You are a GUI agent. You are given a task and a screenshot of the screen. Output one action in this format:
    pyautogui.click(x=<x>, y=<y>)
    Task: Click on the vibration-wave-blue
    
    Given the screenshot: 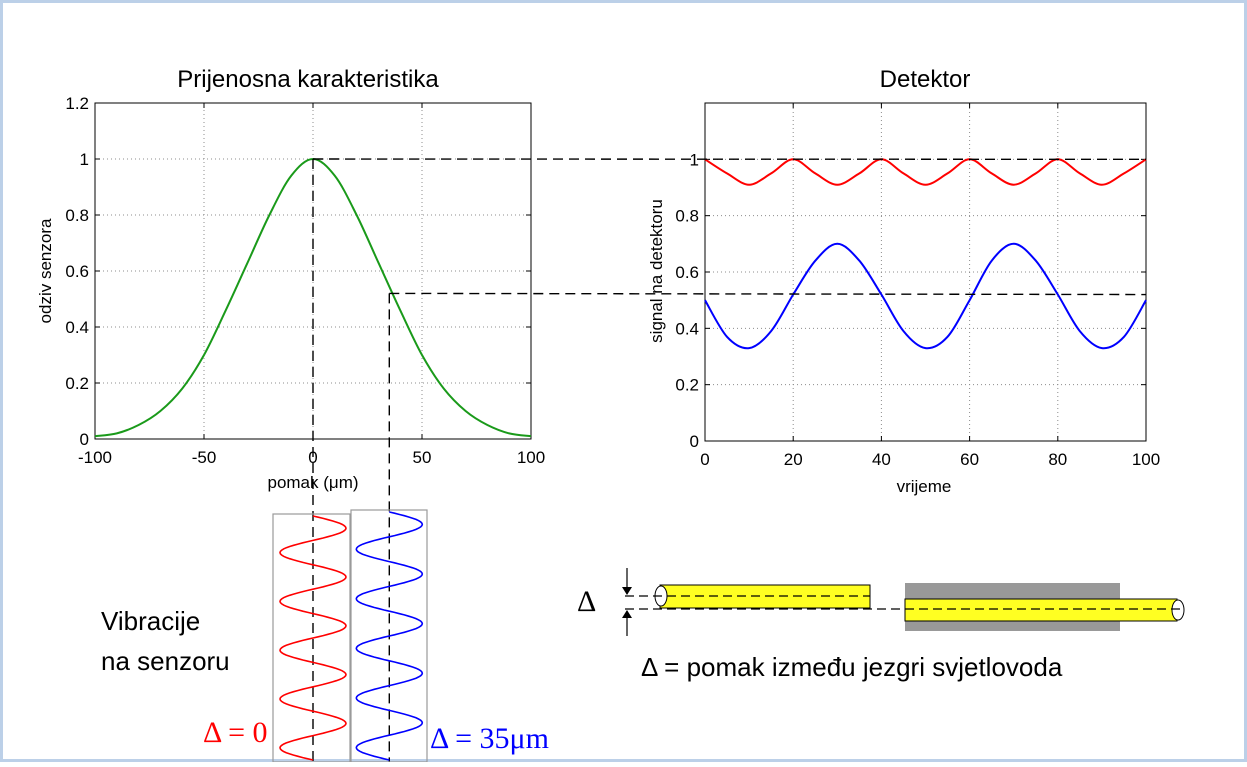 What is the action you would take?
    pyautogui.click(x=389, y=636)
    